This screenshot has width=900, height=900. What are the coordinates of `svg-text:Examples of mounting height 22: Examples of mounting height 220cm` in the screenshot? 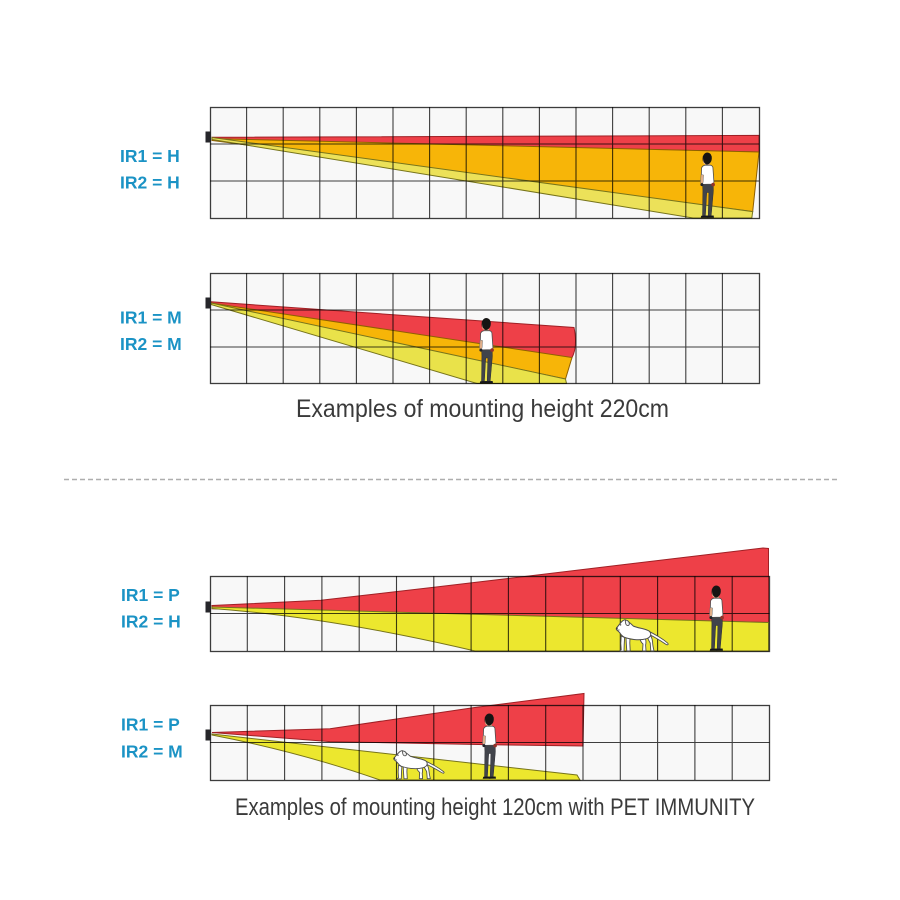 It's located at (482, 409).